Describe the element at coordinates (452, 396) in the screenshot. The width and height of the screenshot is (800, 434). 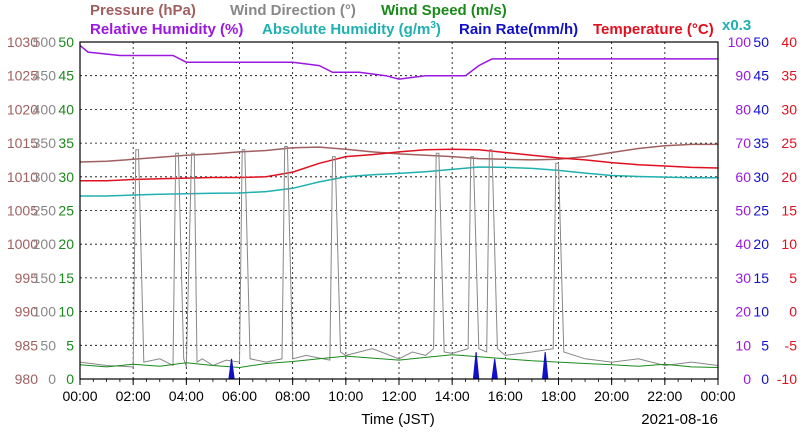
I see `x-tick-label: 14:00` at that location.